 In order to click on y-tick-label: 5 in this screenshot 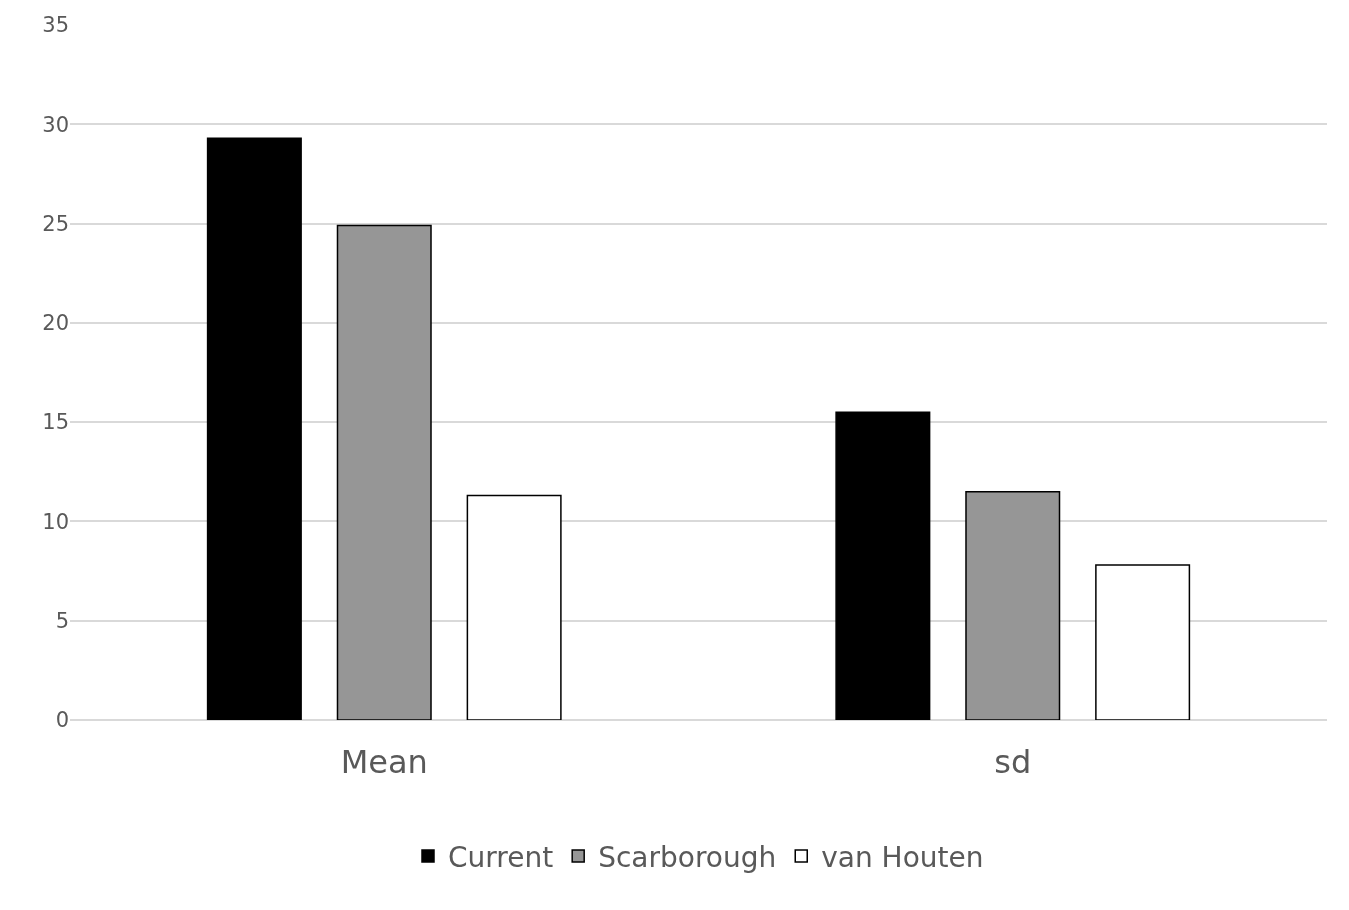, I will do `click(62, 621)`.